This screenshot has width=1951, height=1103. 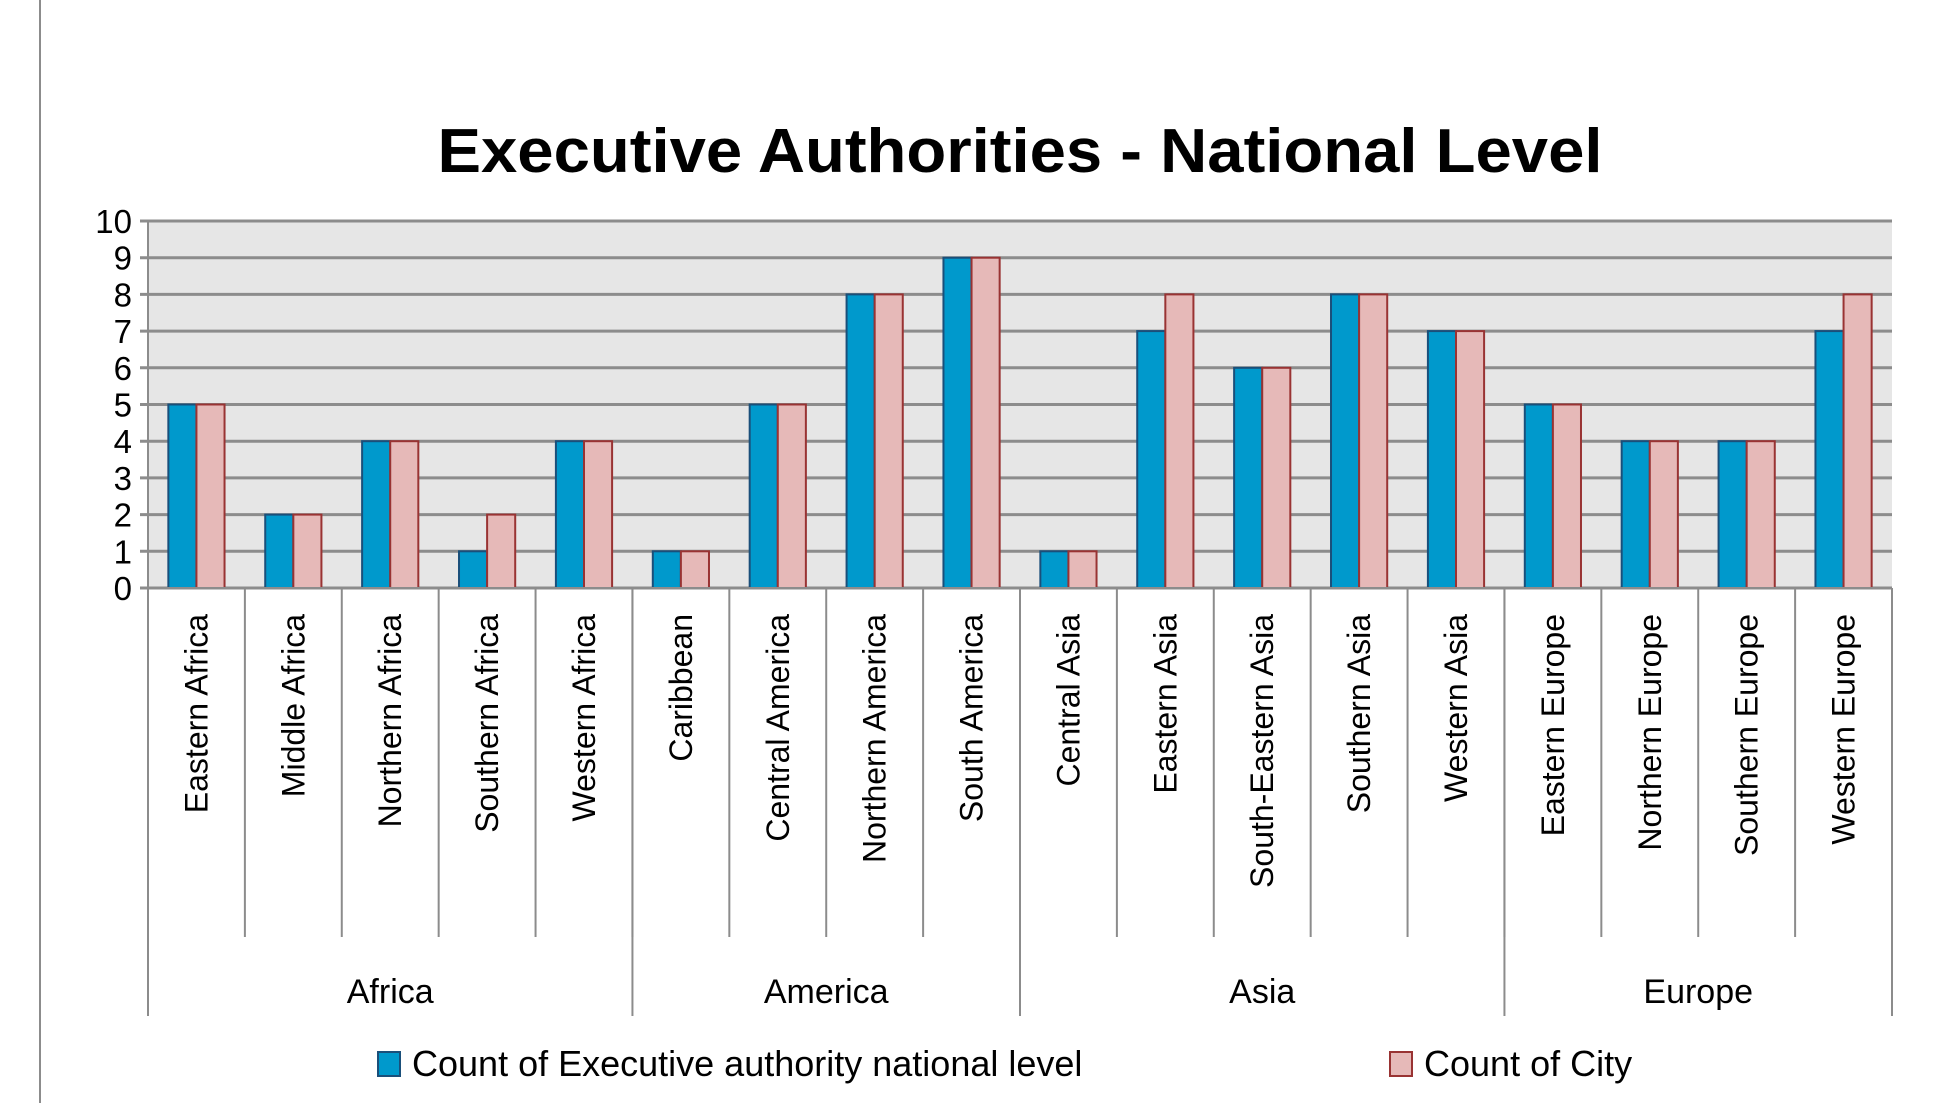 What do you see at coordinates (1456, 708) in the screenshot?
I see `x-tick-label: Western Asia` at bounding box center [1456, 708].